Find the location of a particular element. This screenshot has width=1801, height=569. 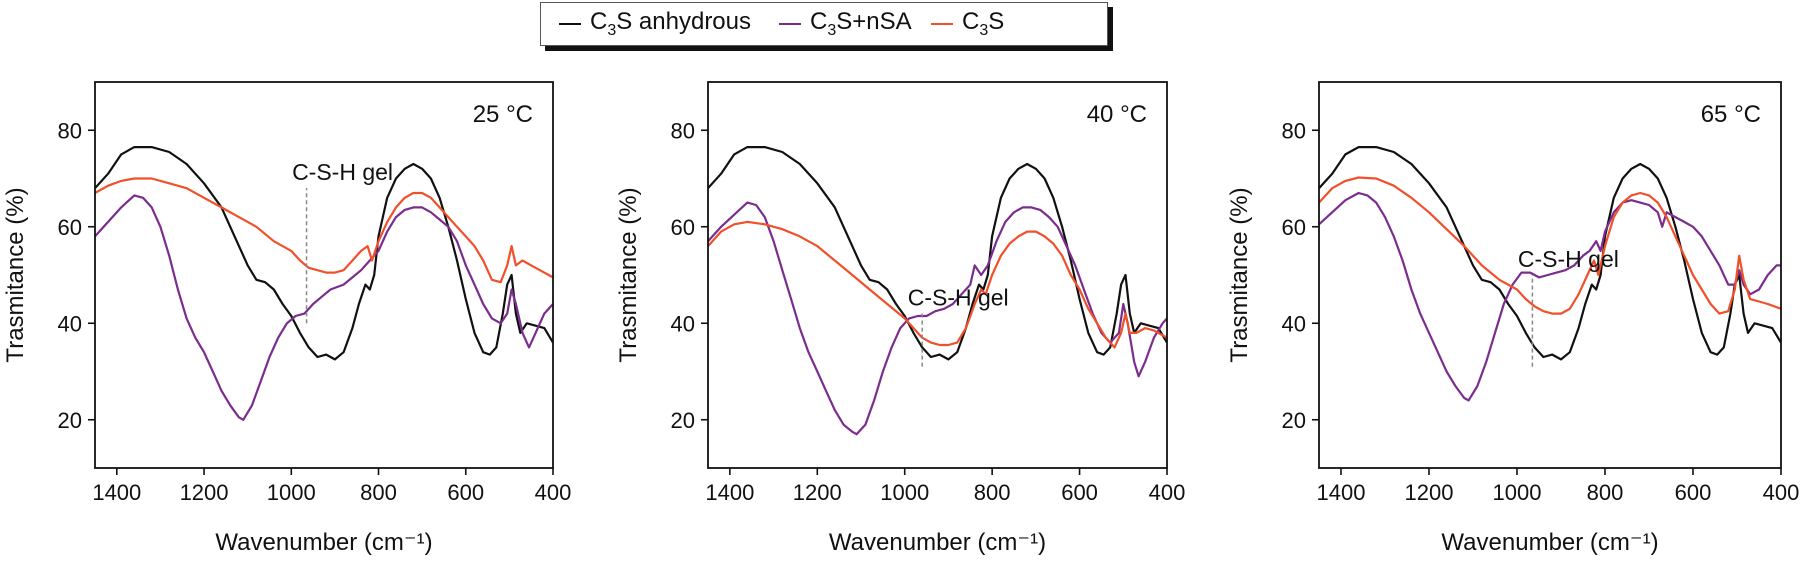

panel-title: 65 °C is located at coordinates (1731, 114).